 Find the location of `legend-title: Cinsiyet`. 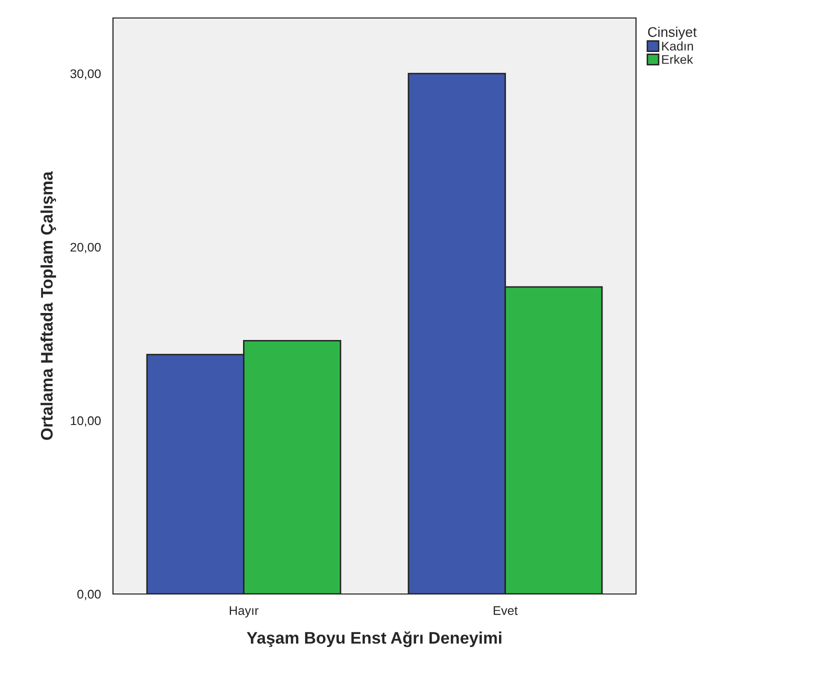

legend-title: Cinsiyet is located at coordinates (672, 33).